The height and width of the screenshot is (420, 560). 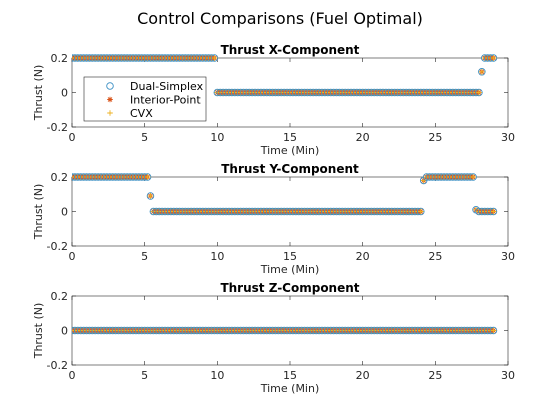 I want to click on subplot-title: Thrust Y-Component, so click(x=290, y=169).